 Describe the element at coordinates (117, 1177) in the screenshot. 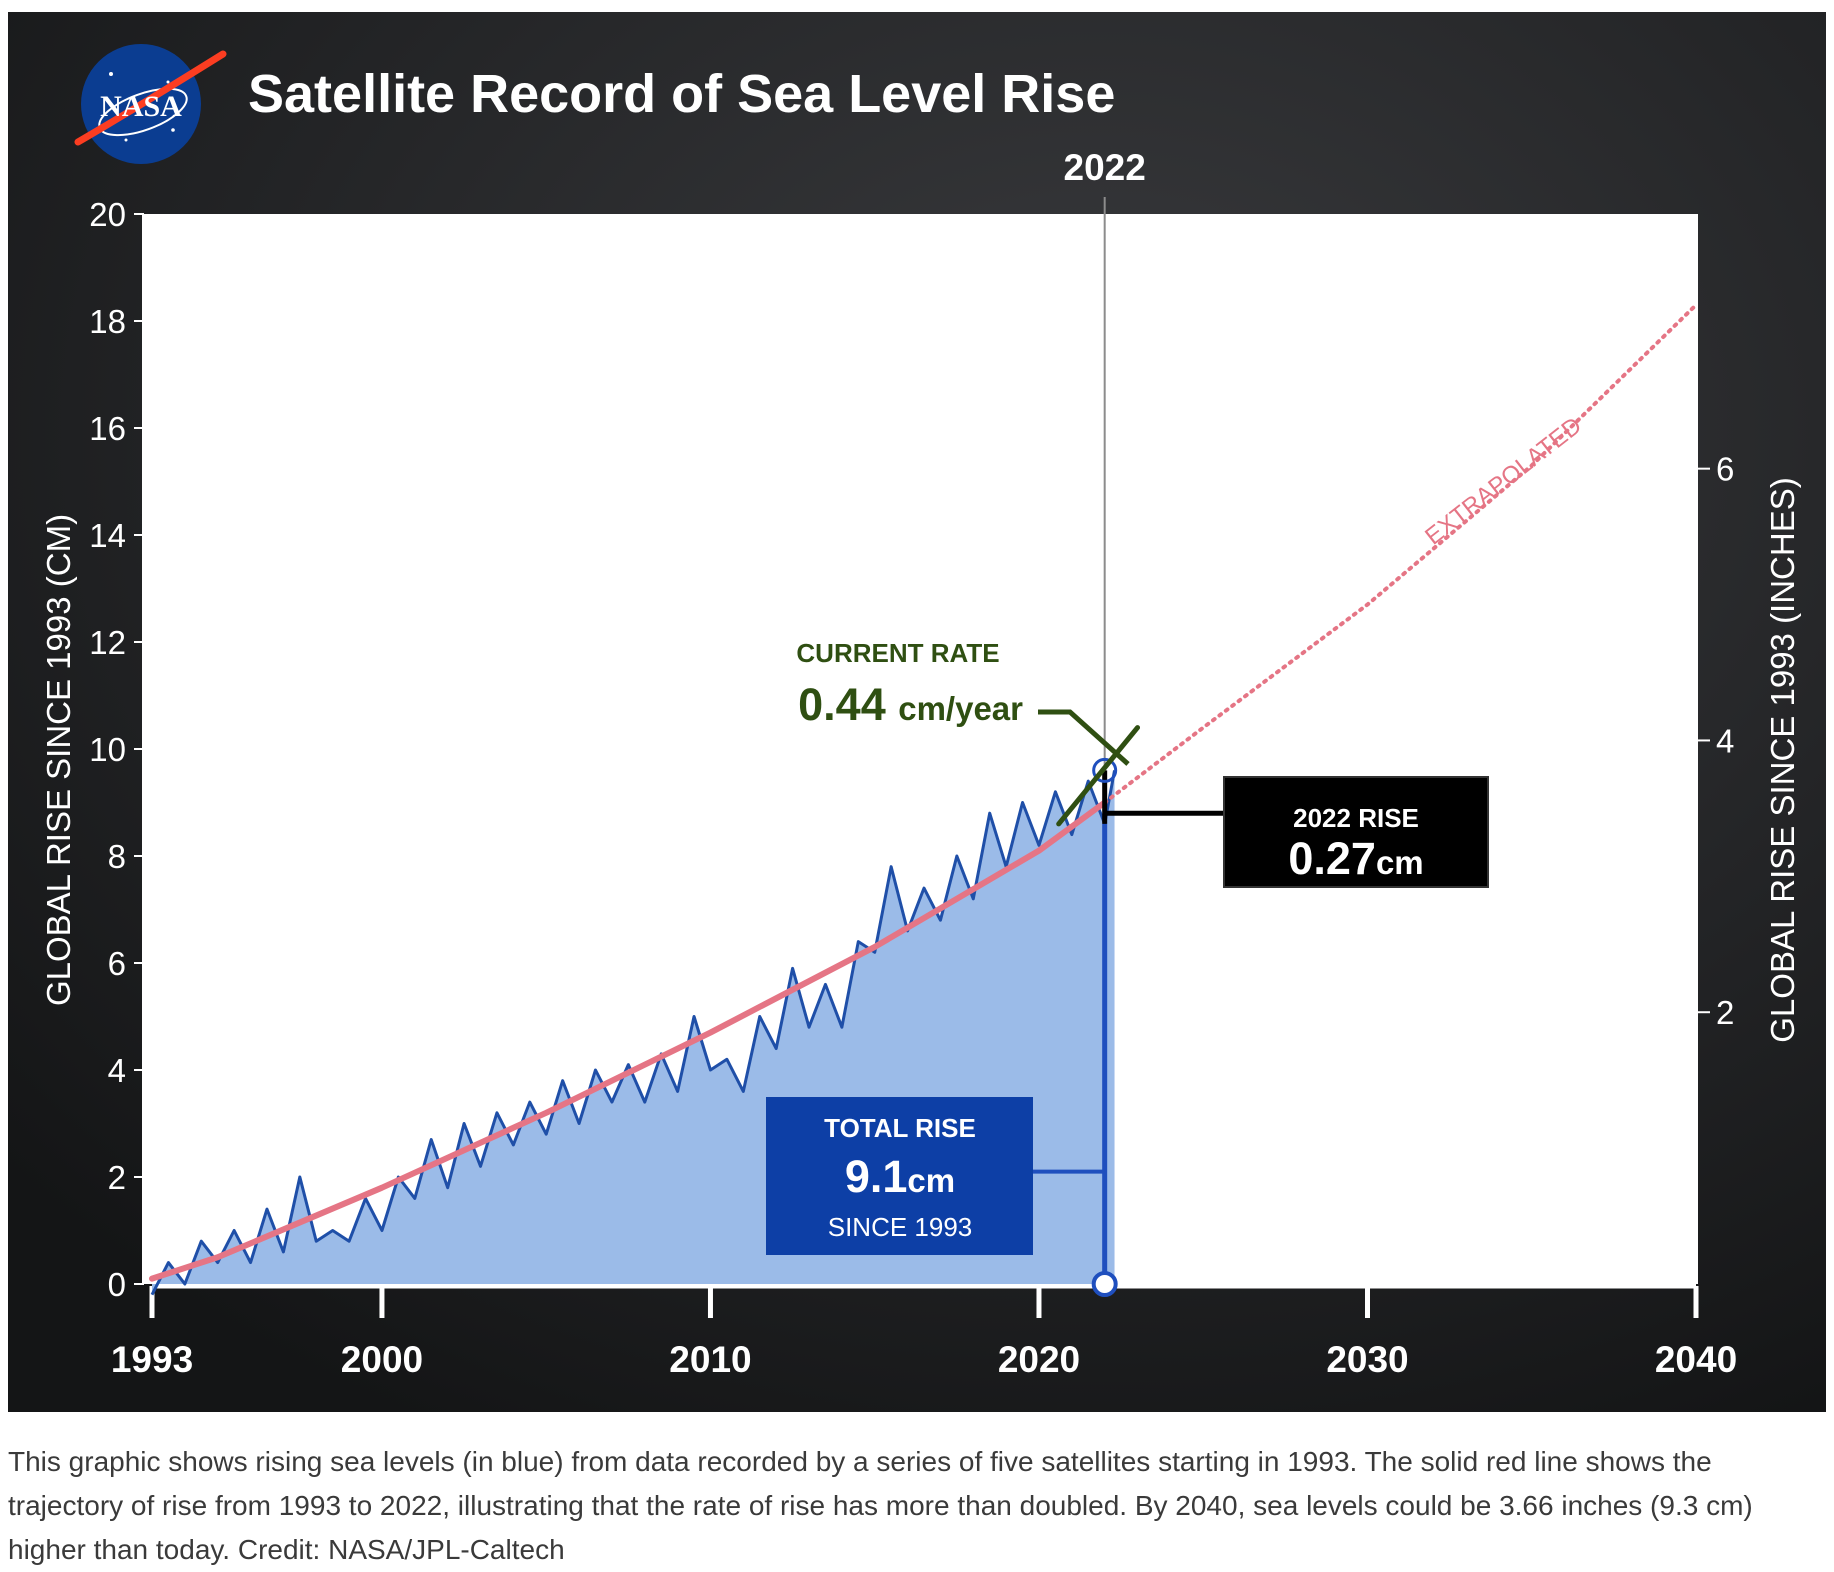

I see `y-tick-label: 2` at that location.